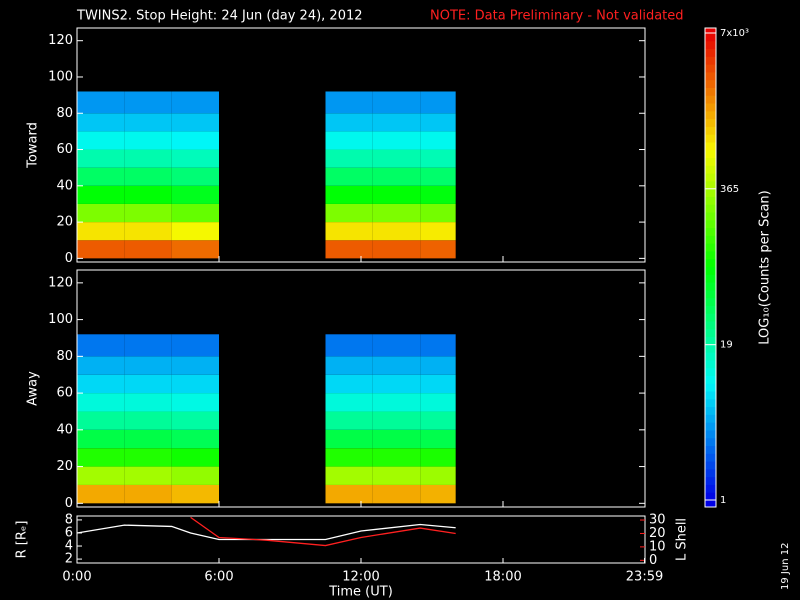 The image size is (800, 600). I want to click on x-tick-label: 12:00, so click(360, 577).